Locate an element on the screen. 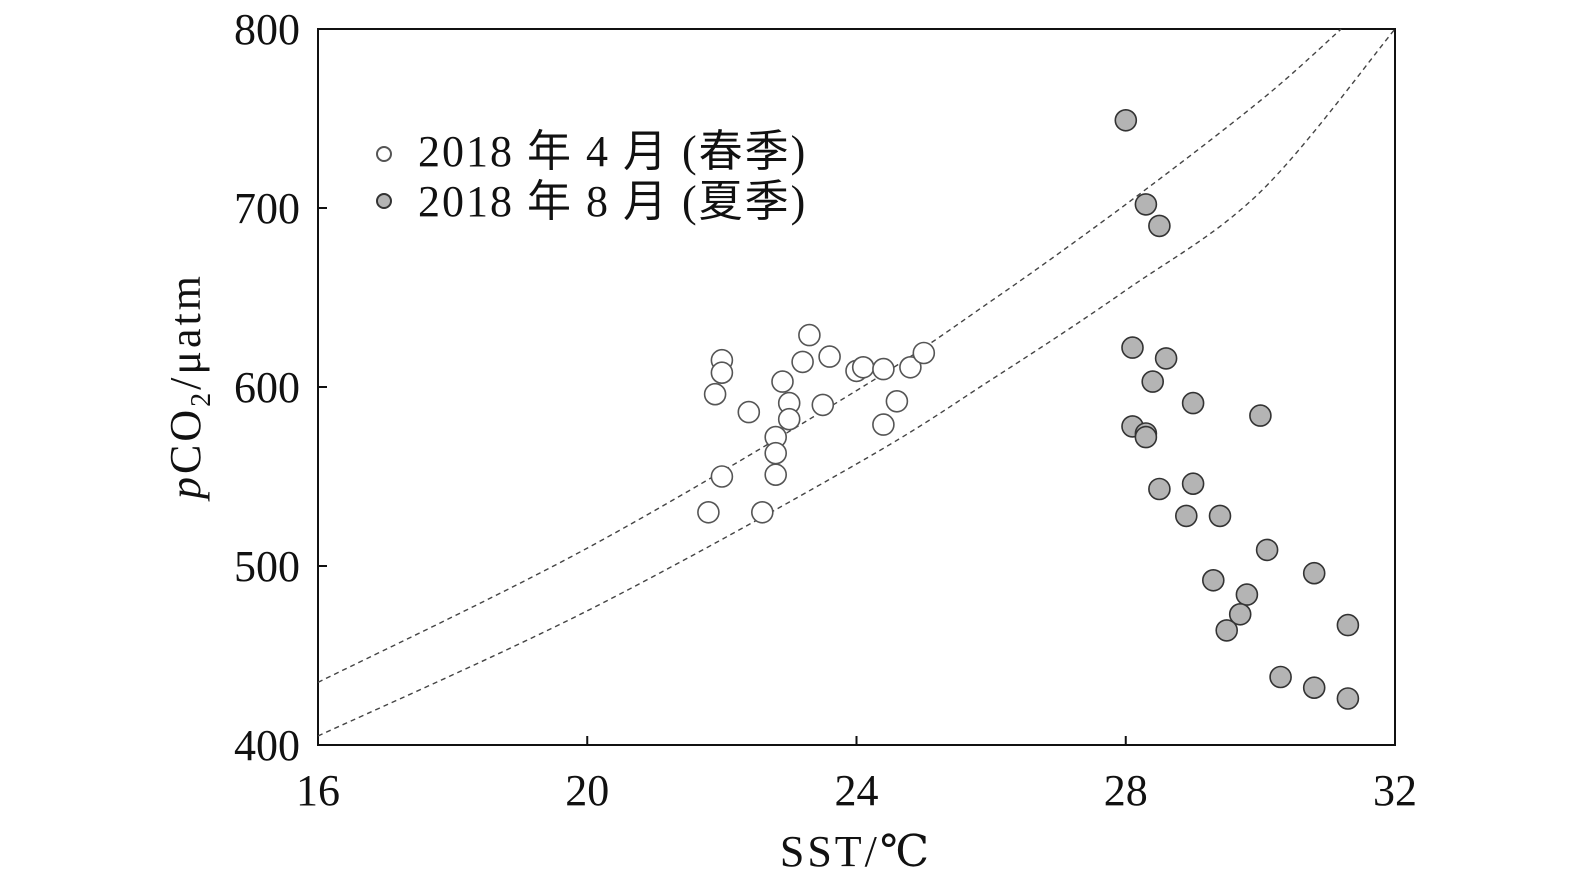  legend-label-summer: 2018 年 8 月 (夏季) is located at coordinates (612, 201).